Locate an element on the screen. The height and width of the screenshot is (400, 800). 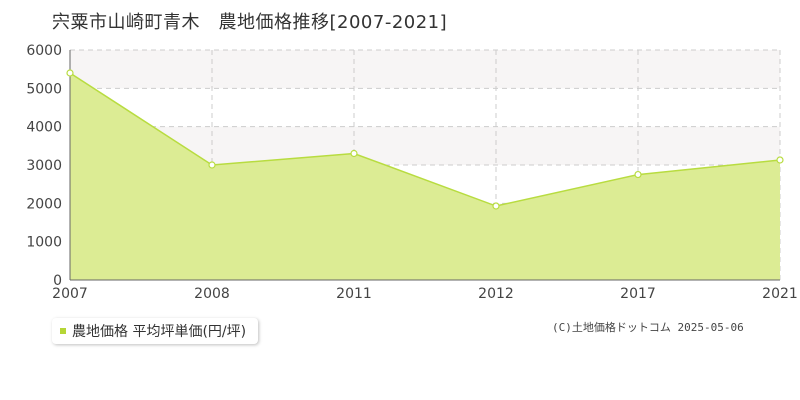
legend: 農地価格 平均坪単価(円/坪) is located at coordinates (155, 331).